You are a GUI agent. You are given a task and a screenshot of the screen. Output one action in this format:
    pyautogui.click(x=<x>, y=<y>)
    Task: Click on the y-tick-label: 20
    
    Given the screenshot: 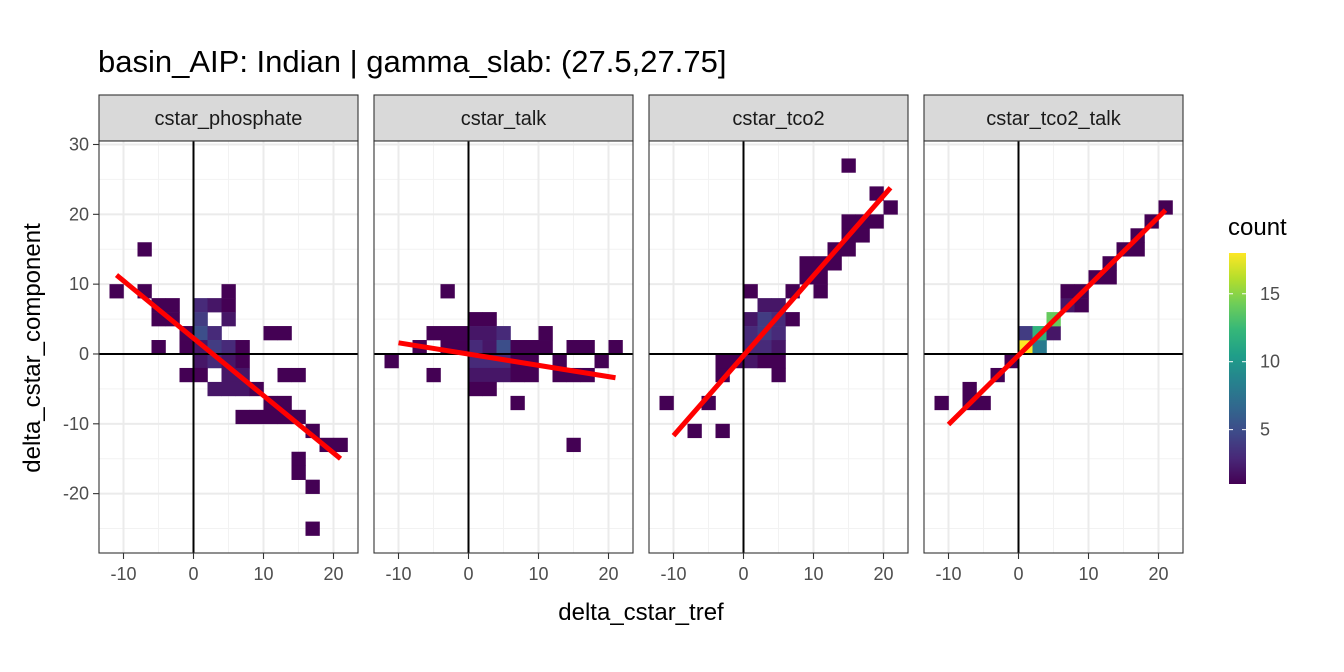 What is the action you would take?
    pyautogui.click(x=79, y=214)
    